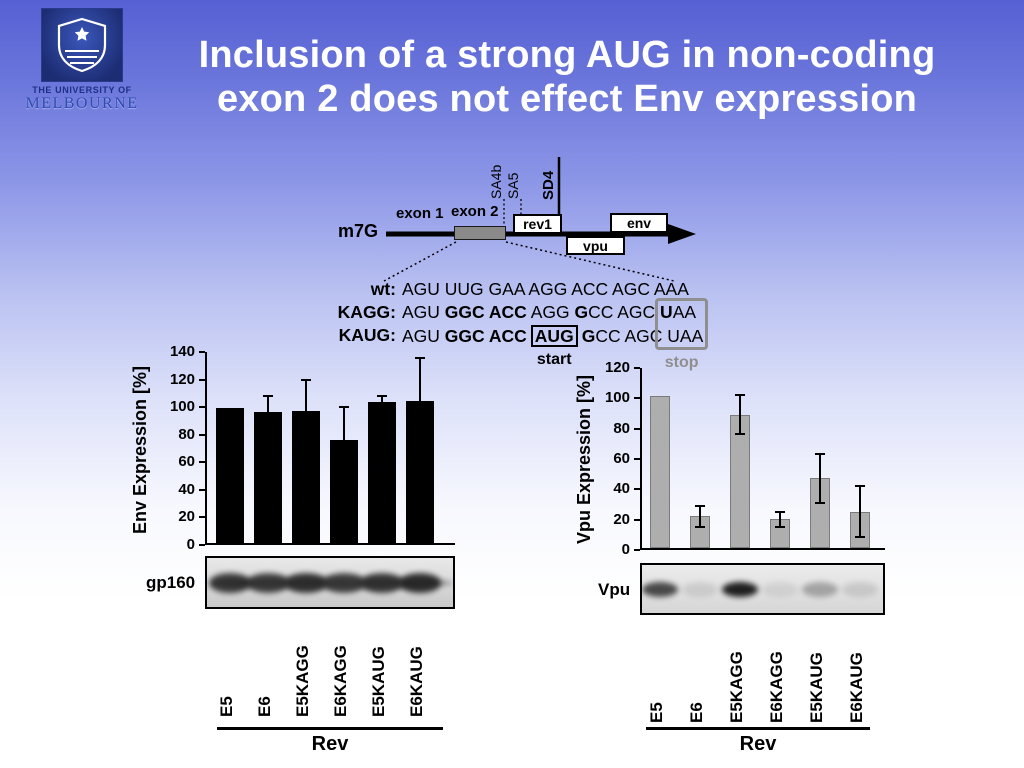 This screenshot has width=1024, height=768. I want to click on rev1-box: rev1, so click(537, 224).